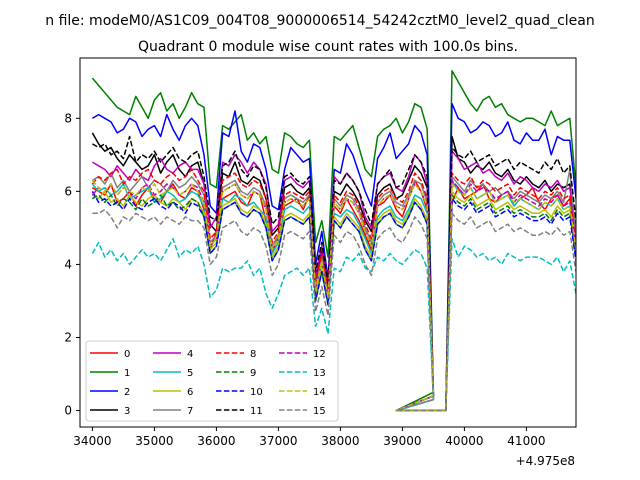 The height and width of the screenshot is (480, 640). I want to click on legend-box, so click(212, 381).